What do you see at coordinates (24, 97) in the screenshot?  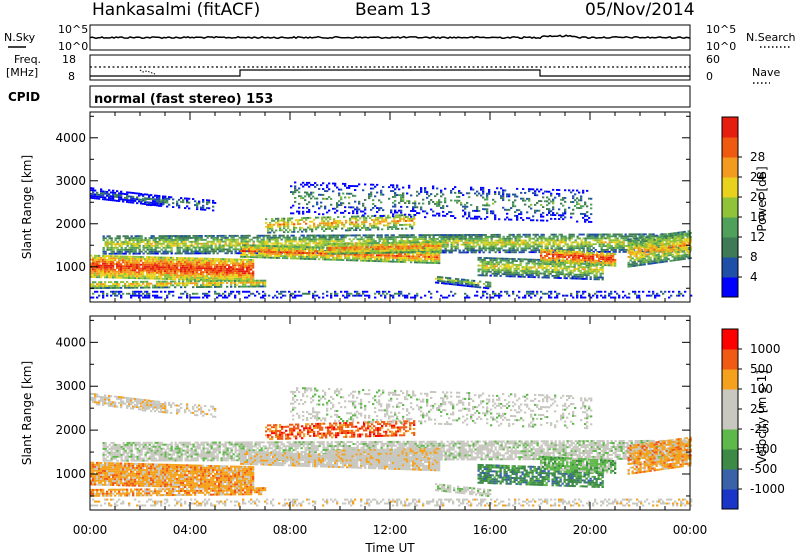 I see `cpid-label: CPID` at bounding box center [24, 97].